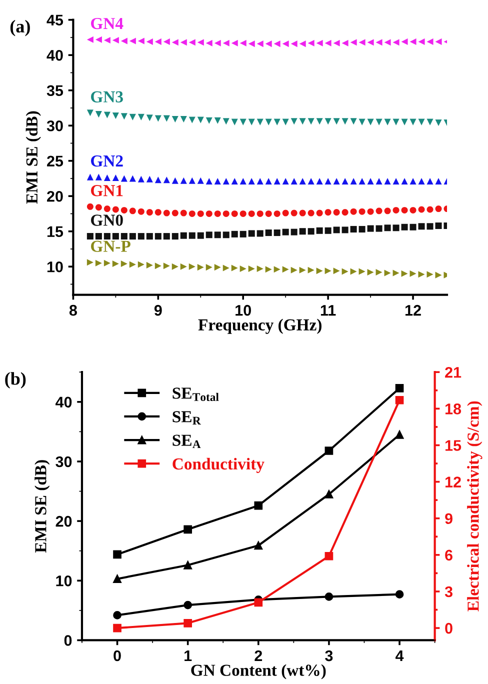 This screenshot has width=488, height=684. I want to click on x-tick-label: 10, so click(243, 310).